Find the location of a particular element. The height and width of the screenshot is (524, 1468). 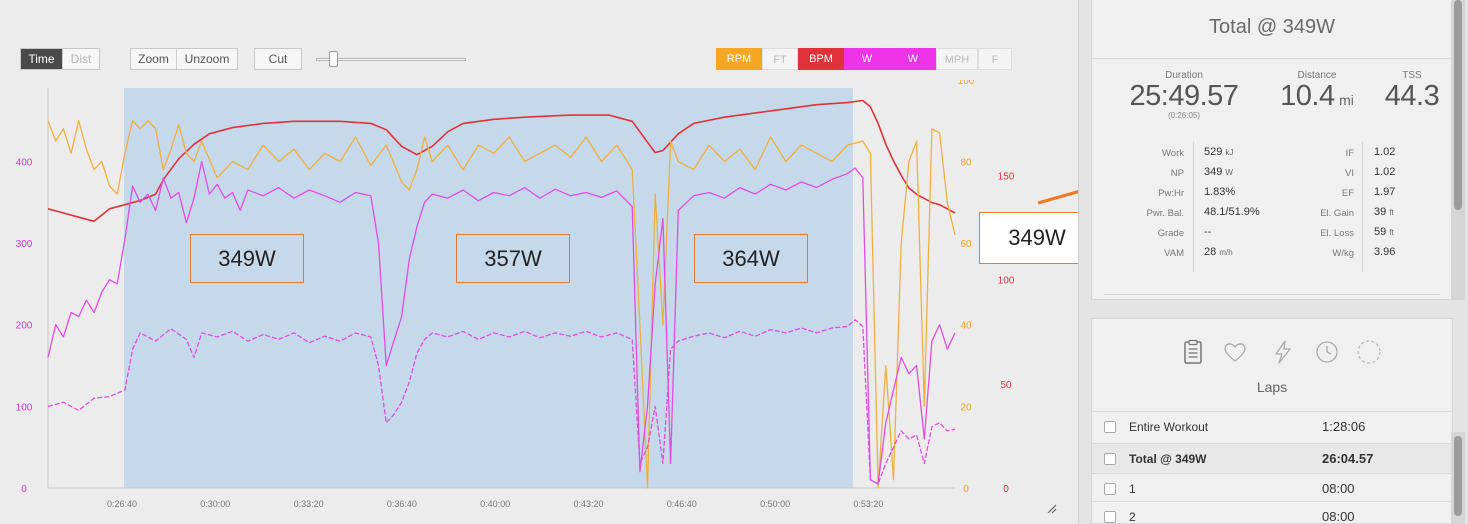

cut-group: Cut is located at coordinates (278, 59).